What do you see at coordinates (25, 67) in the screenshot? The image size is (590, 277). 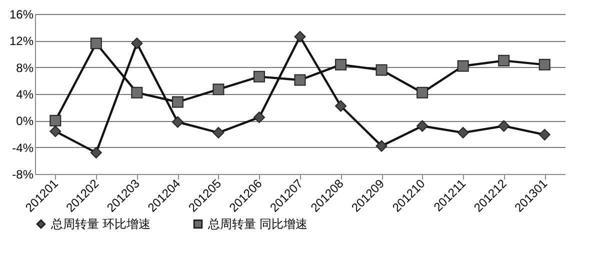 I see `y-tick-label: 8%` at bounding box center [25, 67].